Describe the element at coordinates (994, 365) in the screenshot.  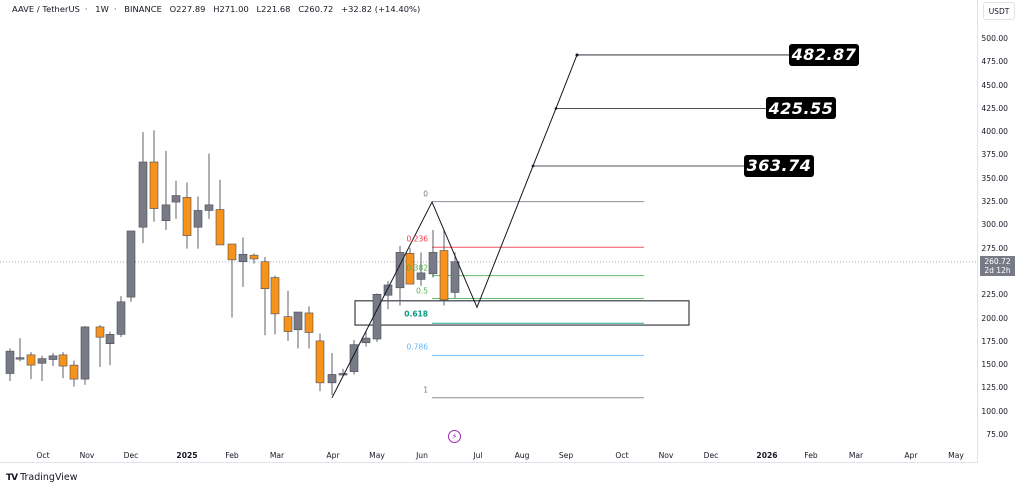
I see `price-tick-label: 150.00` at that location.